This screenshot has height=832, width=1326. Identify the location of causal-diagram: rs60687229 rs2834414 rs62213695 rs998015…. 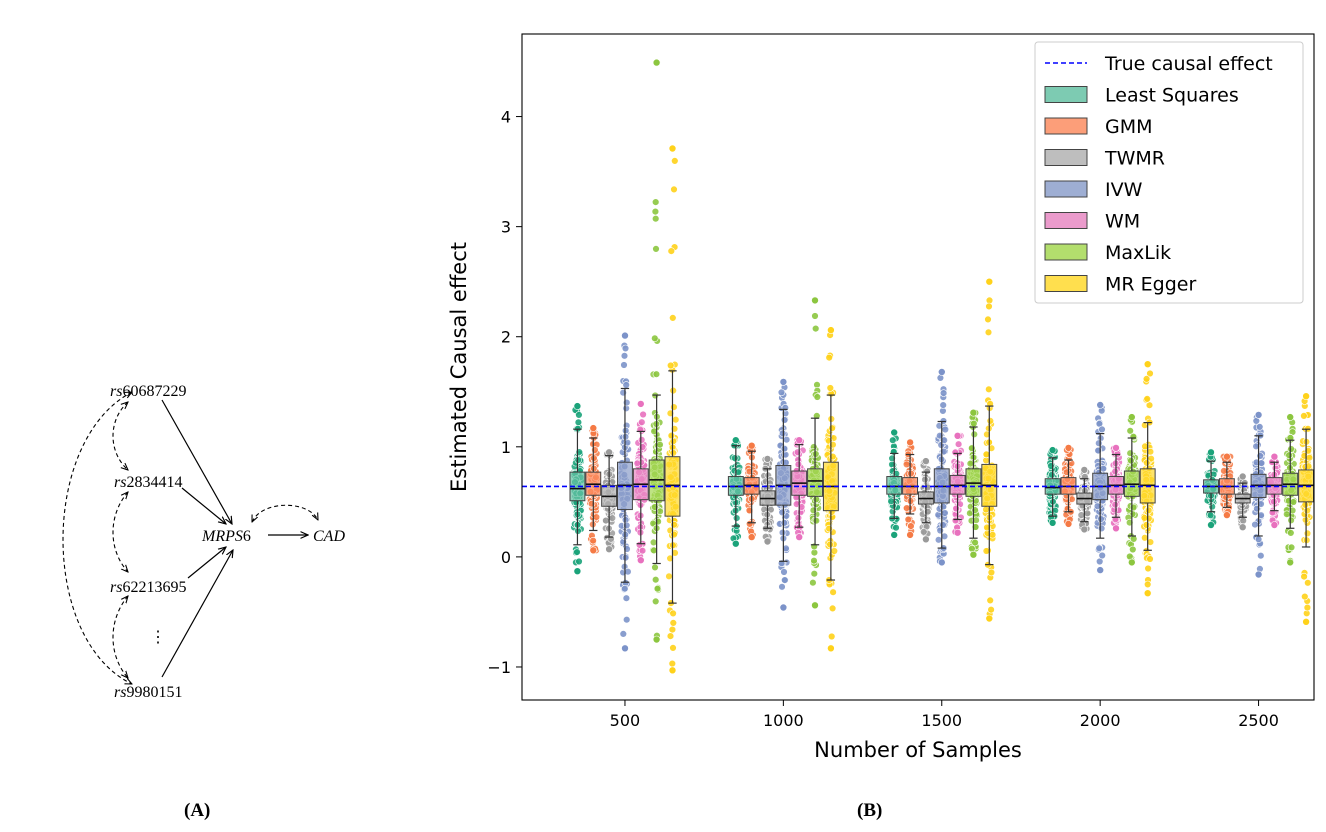
(203, 542).